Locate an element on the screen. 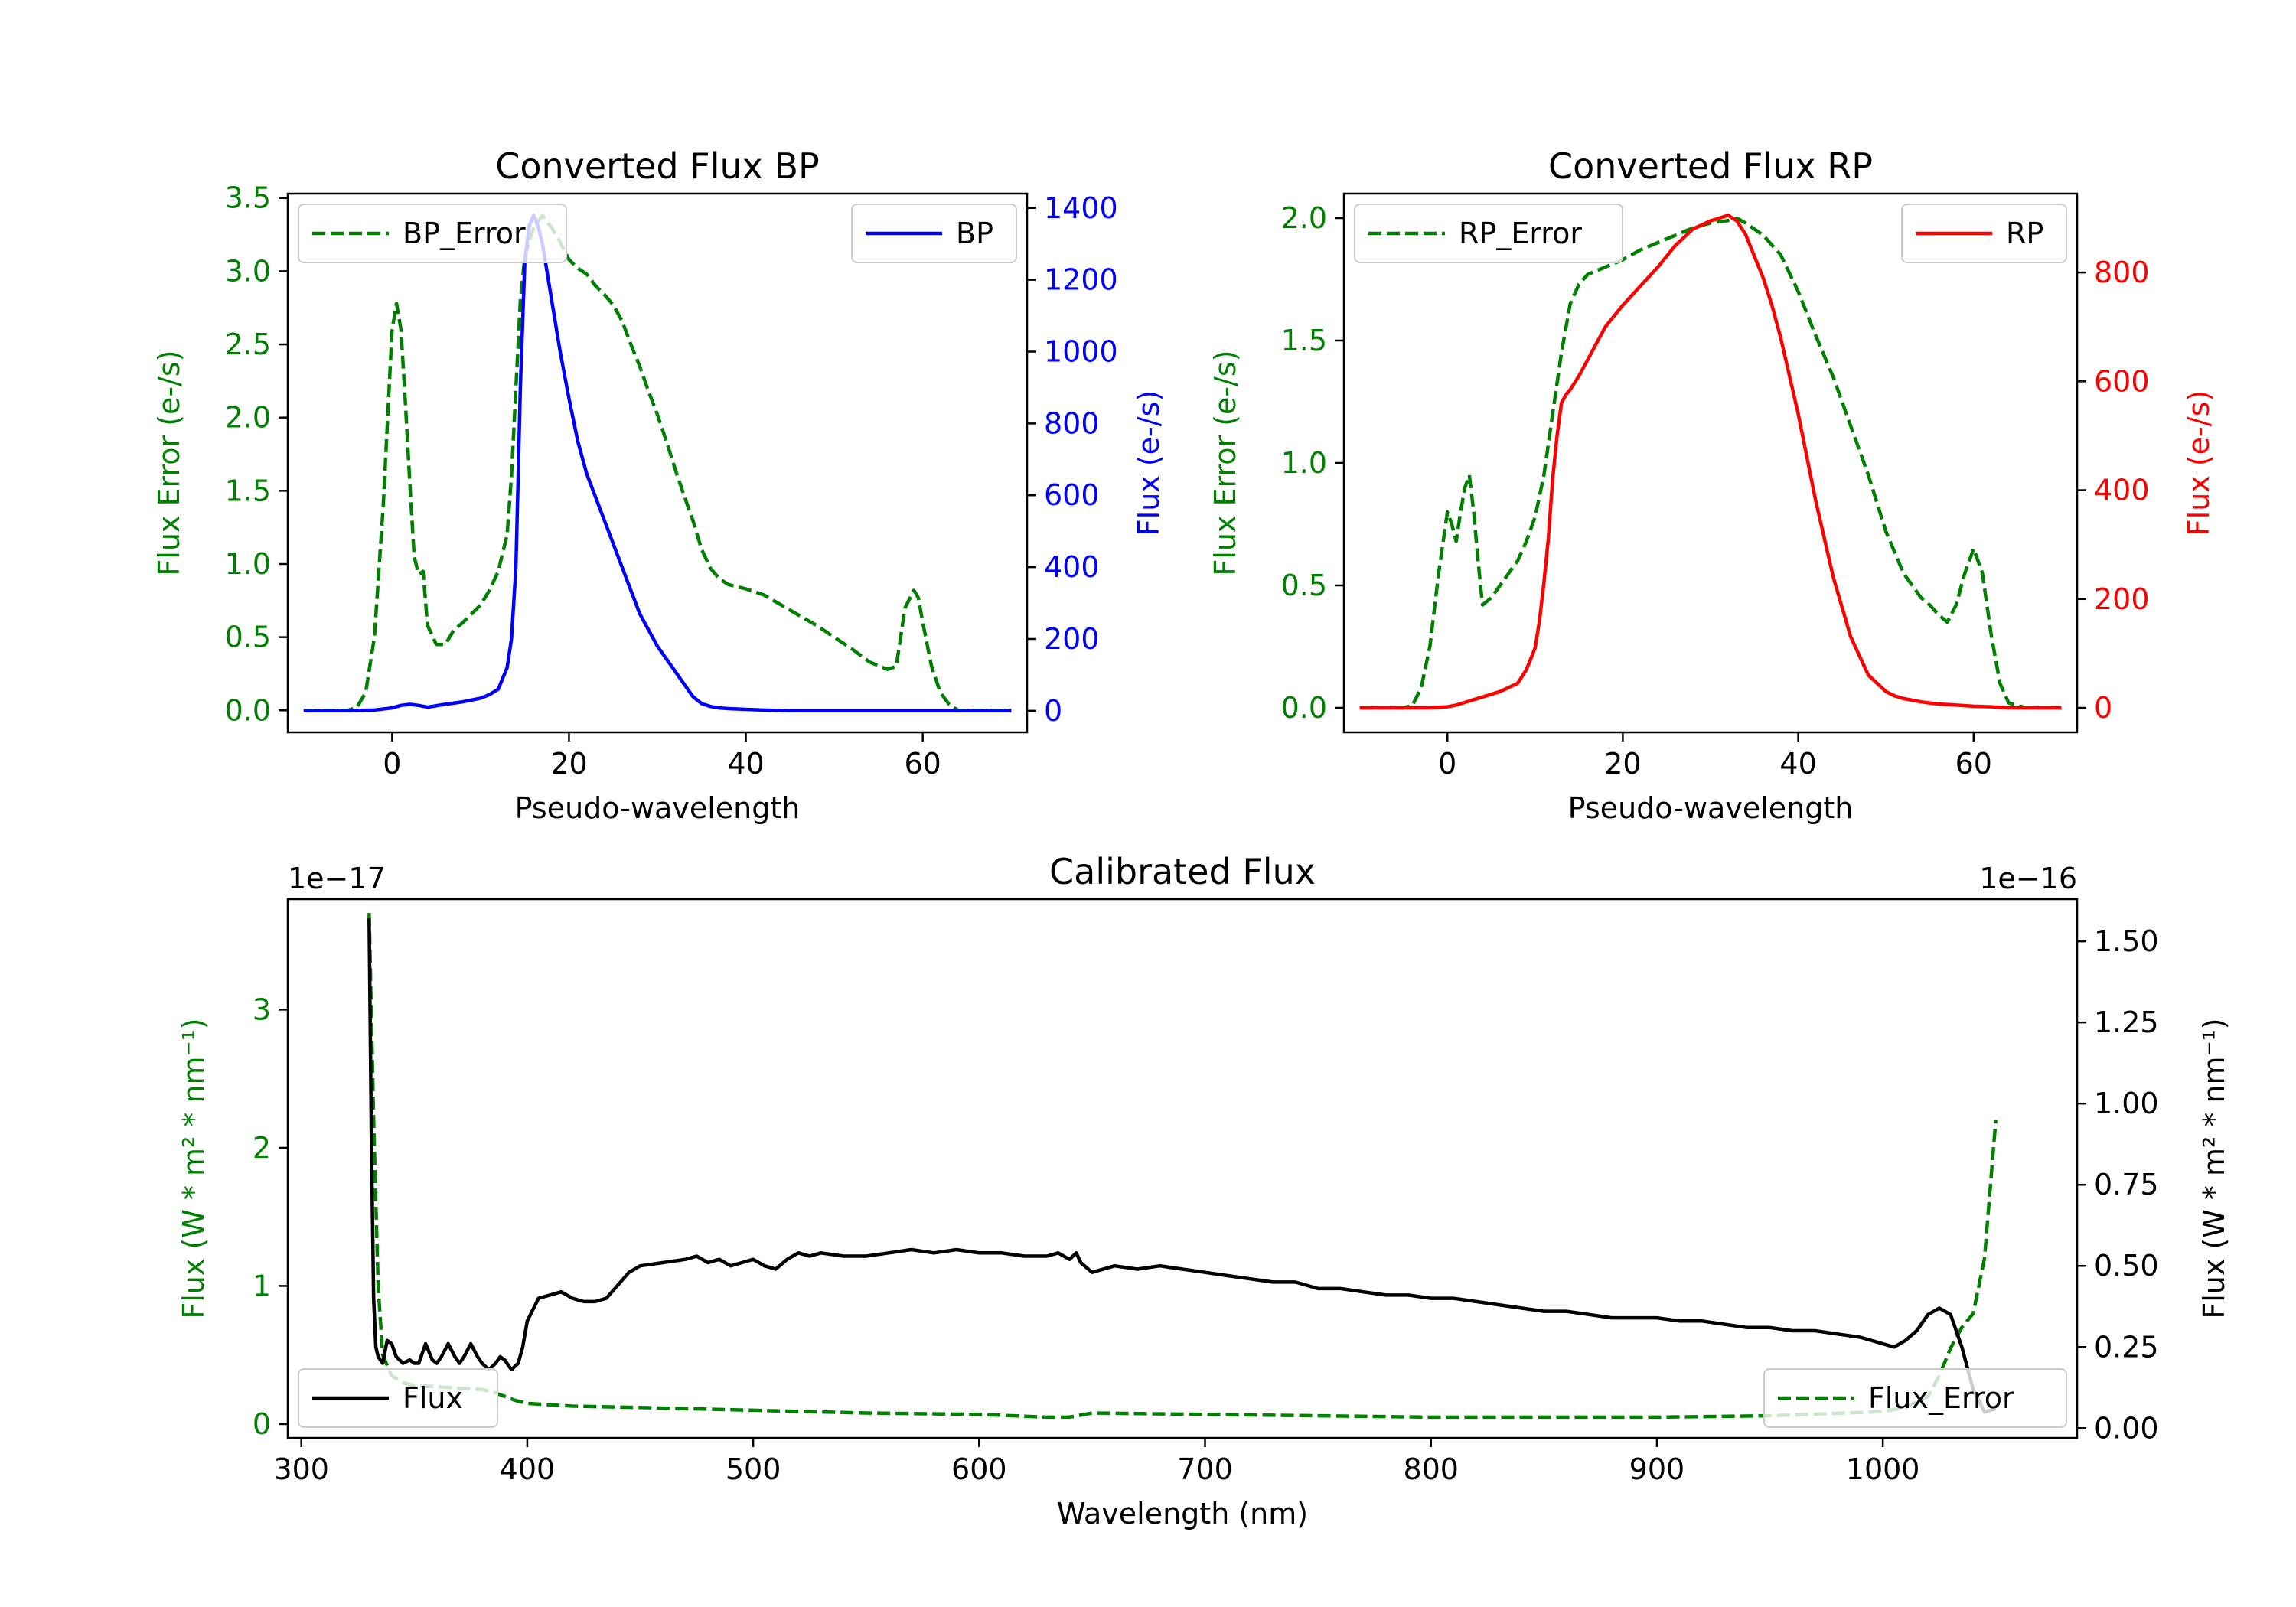  bp-ytick-left-label: 0.0 is located at coordinates (248, 710).